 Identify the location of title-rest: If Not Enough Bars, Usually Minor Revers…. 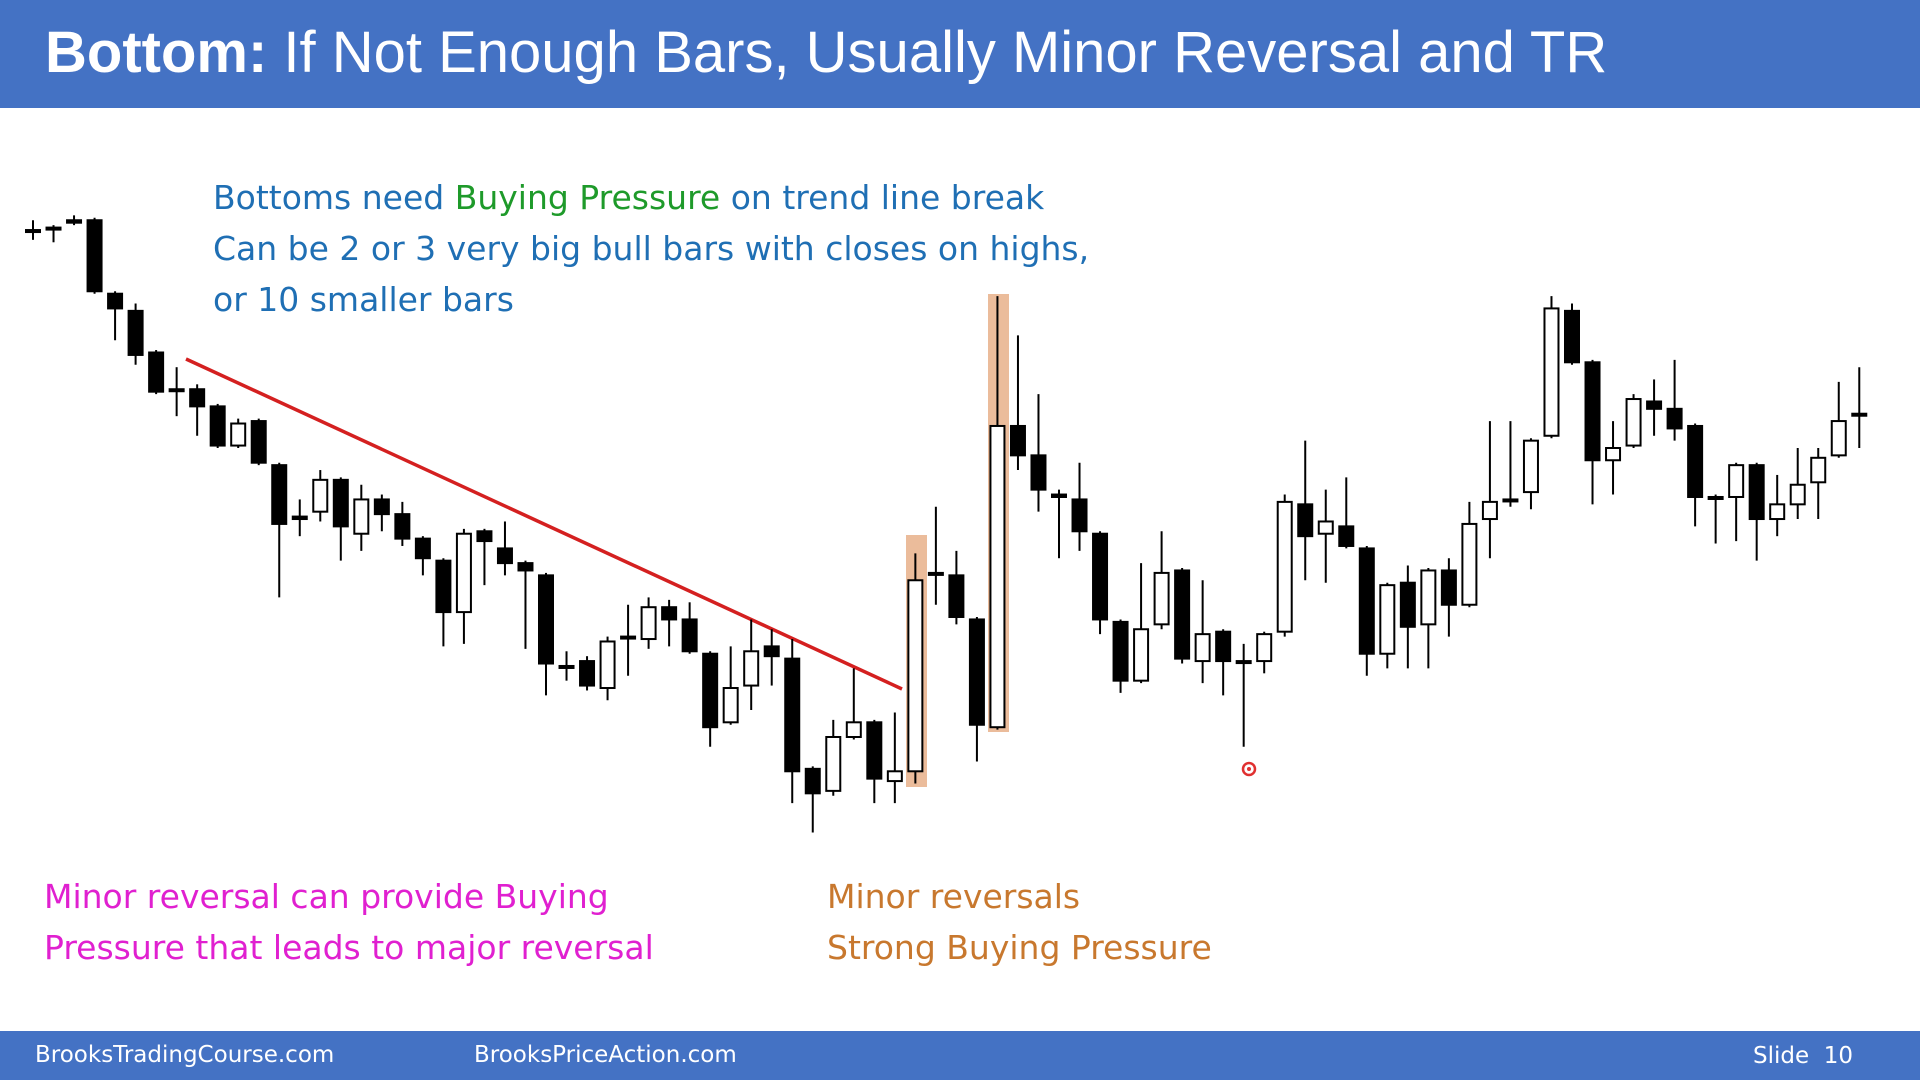
(945, 52).